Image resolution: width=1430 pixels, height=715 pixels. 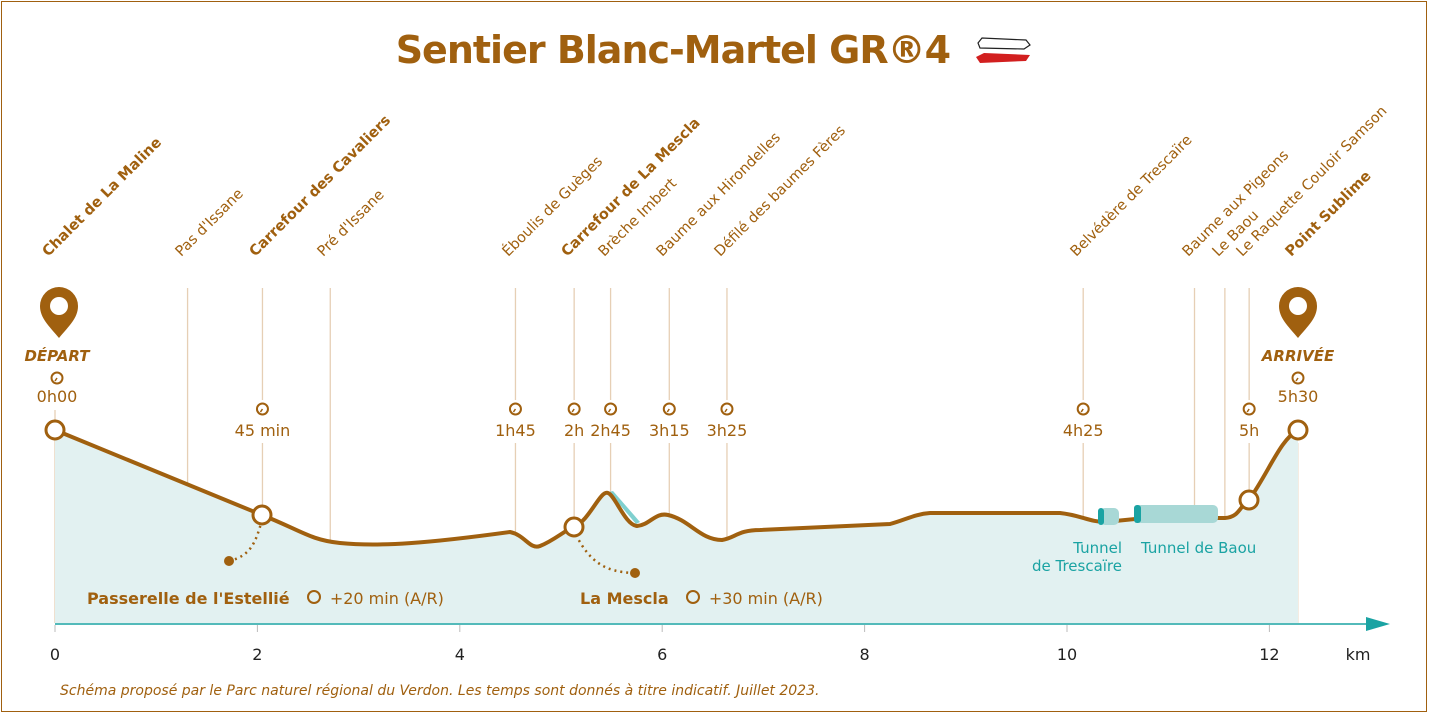 I want to click on side-trip-mescla-path, so click(x=604, y=554).